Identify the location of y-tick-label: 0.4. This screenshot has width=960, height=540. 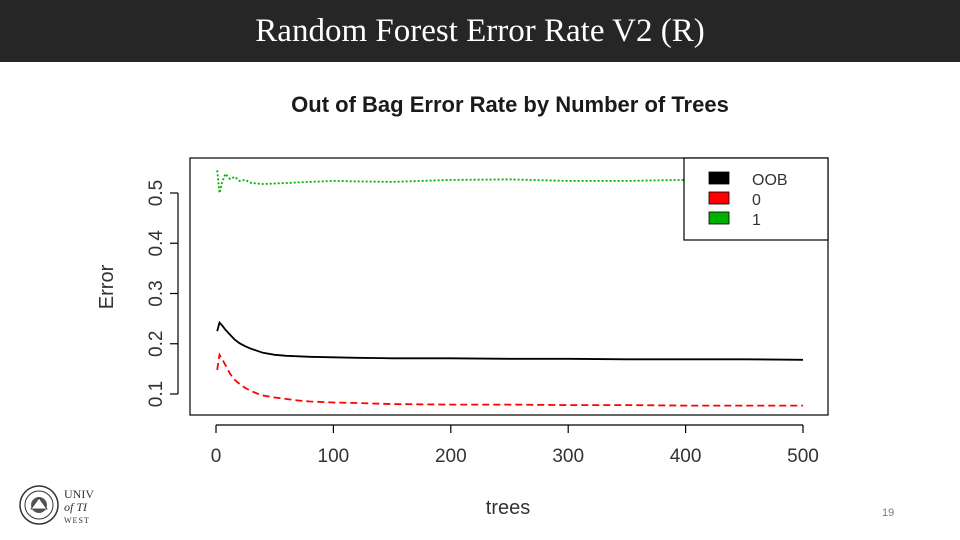
(156, 243).